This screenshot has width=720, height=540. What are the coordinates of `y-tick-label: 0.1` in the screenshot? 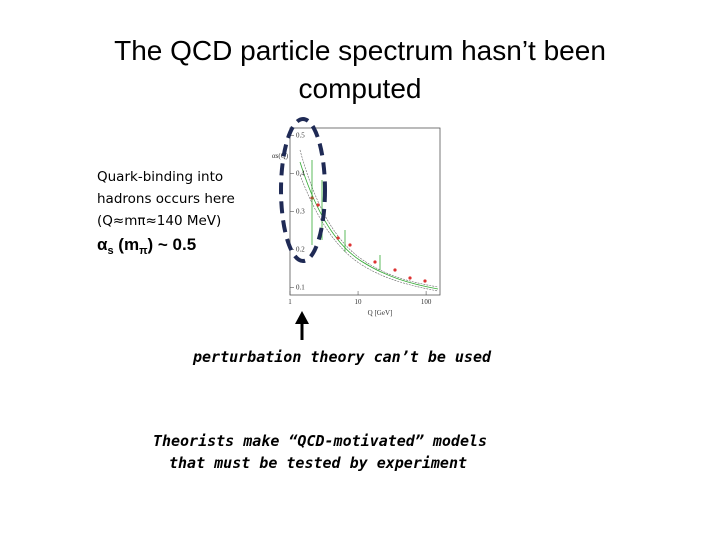 It's located at (300, 287).